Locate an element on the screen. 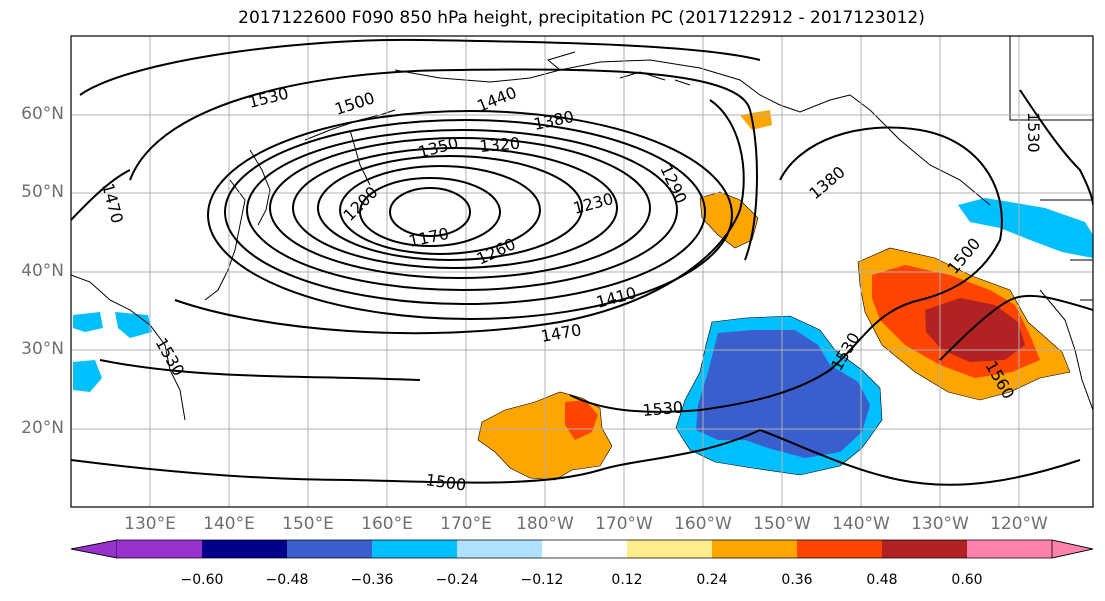  colorbar-label: −0.48 is located at coordinates (287, 580).